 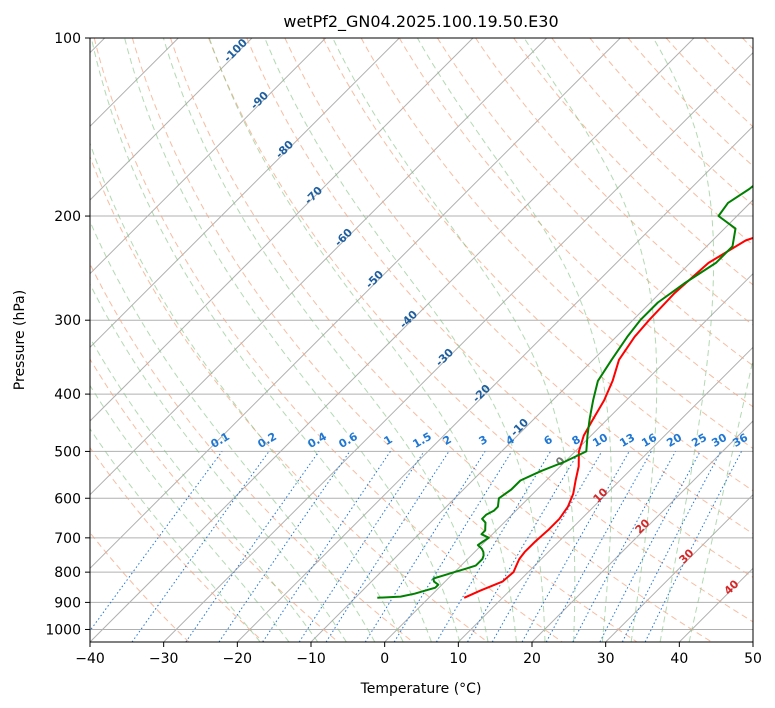 What do you see at coordinates (753, 659) in the screenshot?
I see `x-tick-label: 50` at bounding box center [753, 659].